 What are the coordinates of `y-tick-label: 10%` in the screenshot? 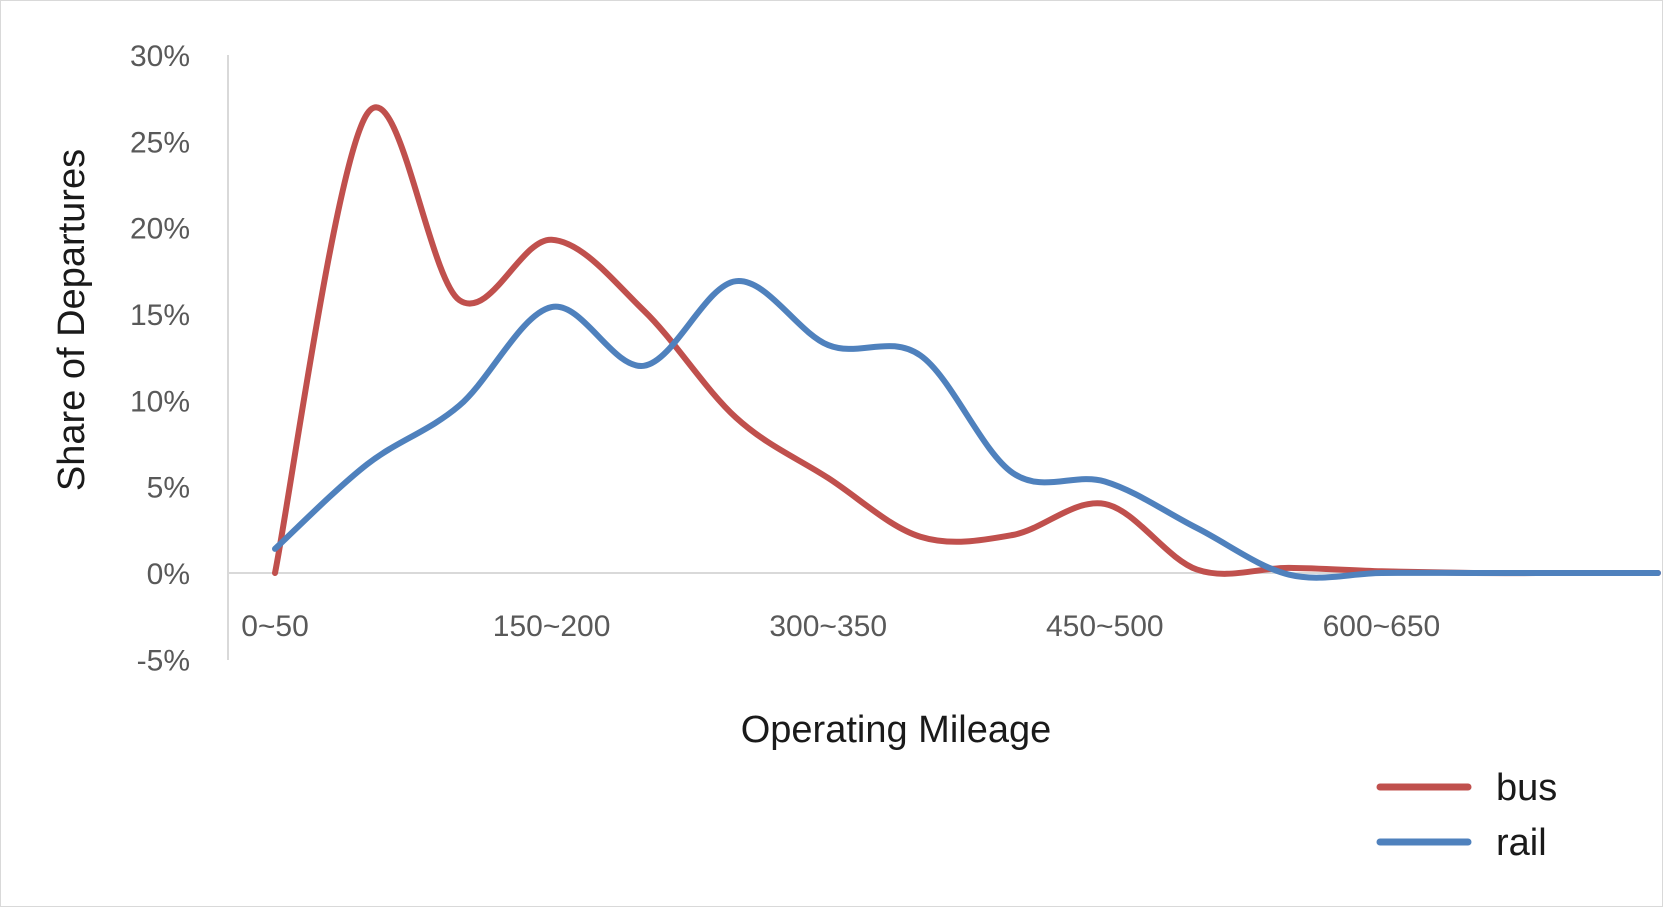 It's located at (160, 401).